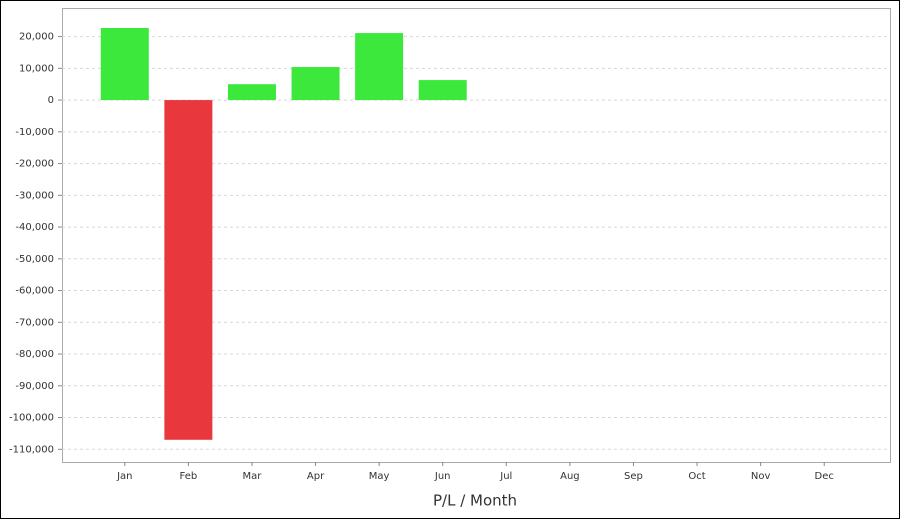 The width and height of the screenshot is (900, 519). Describe the element at coordinates (189, 476) in the screenshot. I see `x-tick-label: Feb` at that location.